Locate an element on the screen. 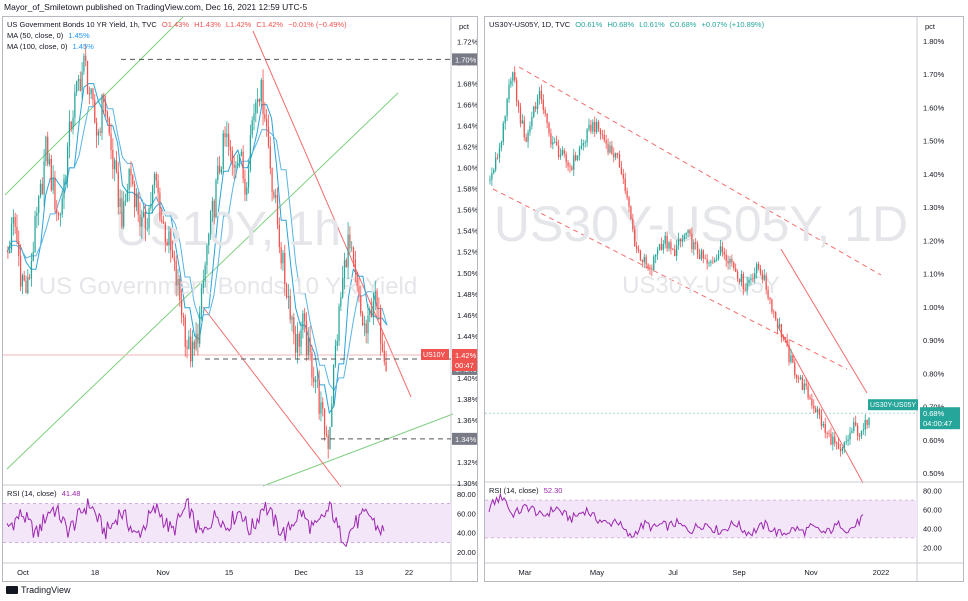 The height and width of the screenshot is (601, 968). x-tick-label: Oct is located at coordinates (23, 572).